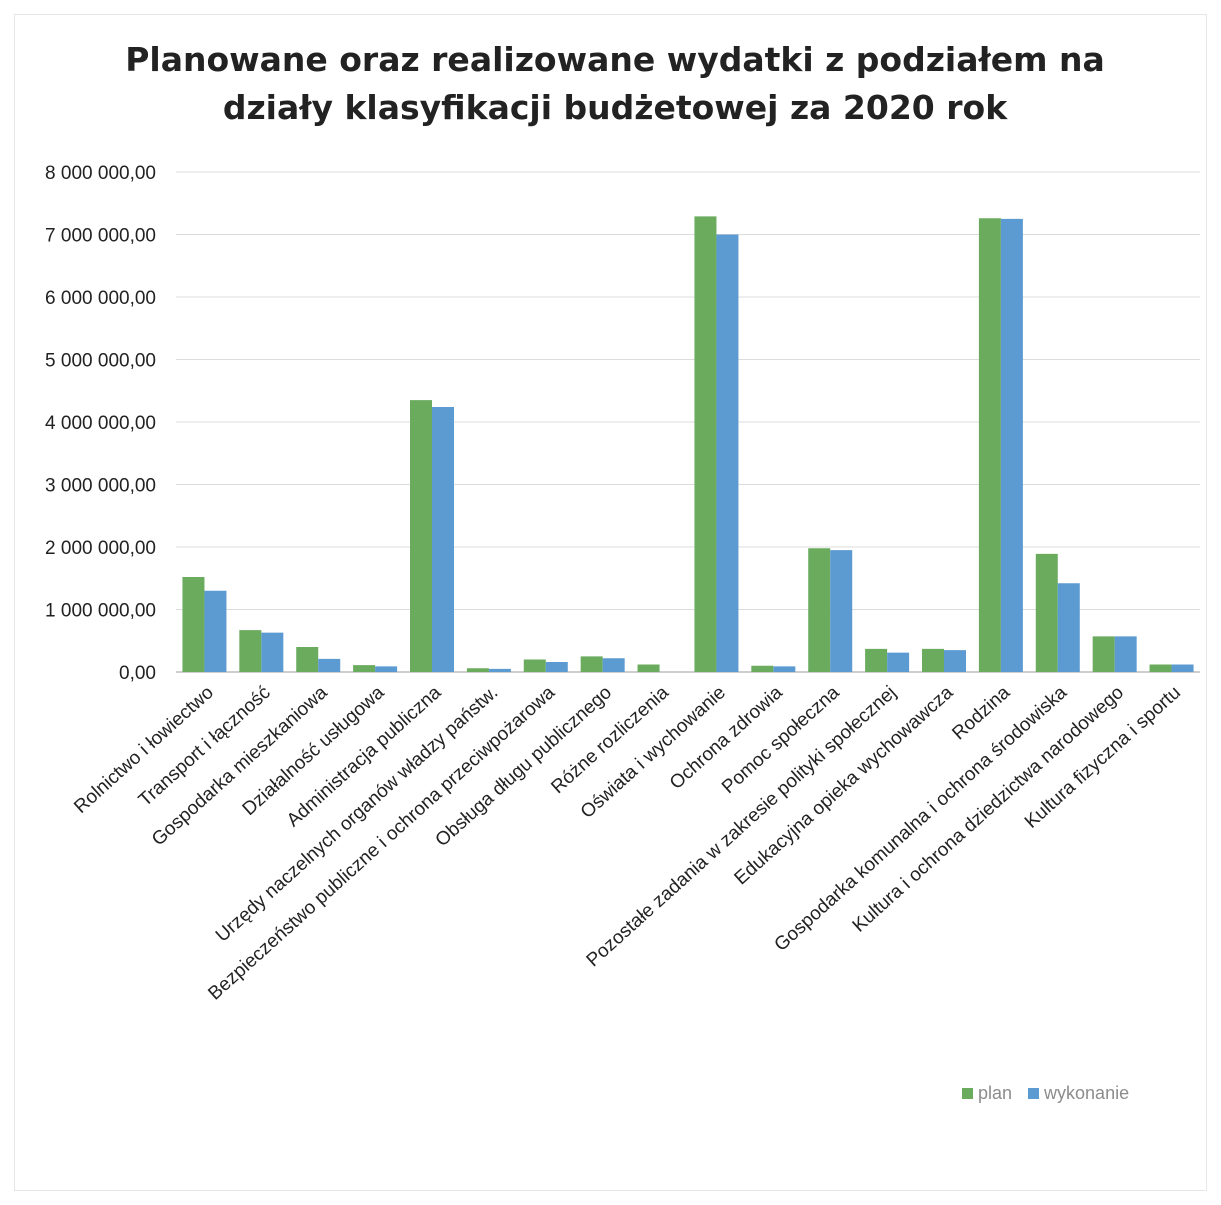 This screenshot has width=1221, height=1205. Describe the element at coordinates (137, 673) in the screenshot. I see `y-tick-label: 0,00` at that location.